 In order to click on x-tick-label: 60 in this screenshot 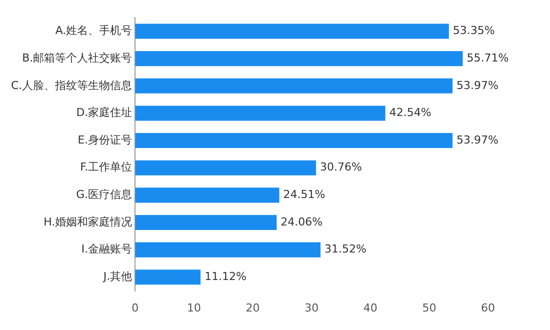, I will do `click(488, 307)`.